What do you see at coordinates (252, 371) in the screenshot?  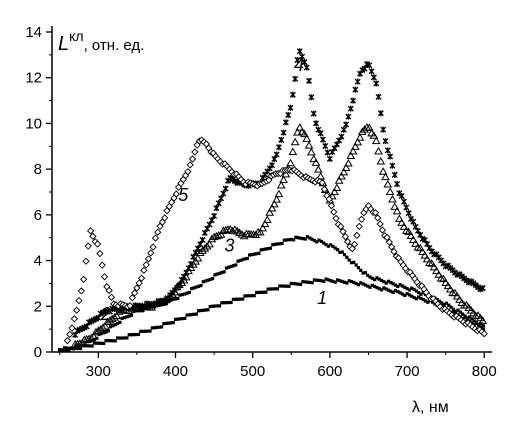 I see `x-tick-label: 500` at bounding box center [252, 371].